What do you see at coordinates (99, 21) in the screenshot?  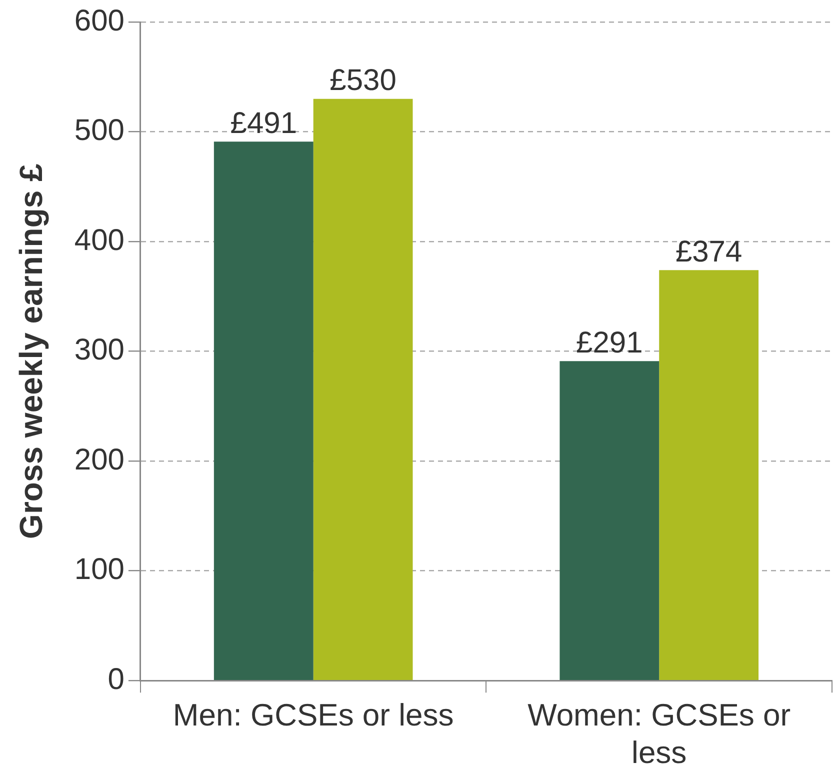 I see `y-tick-label: 600` at bounding box center [99, 21].